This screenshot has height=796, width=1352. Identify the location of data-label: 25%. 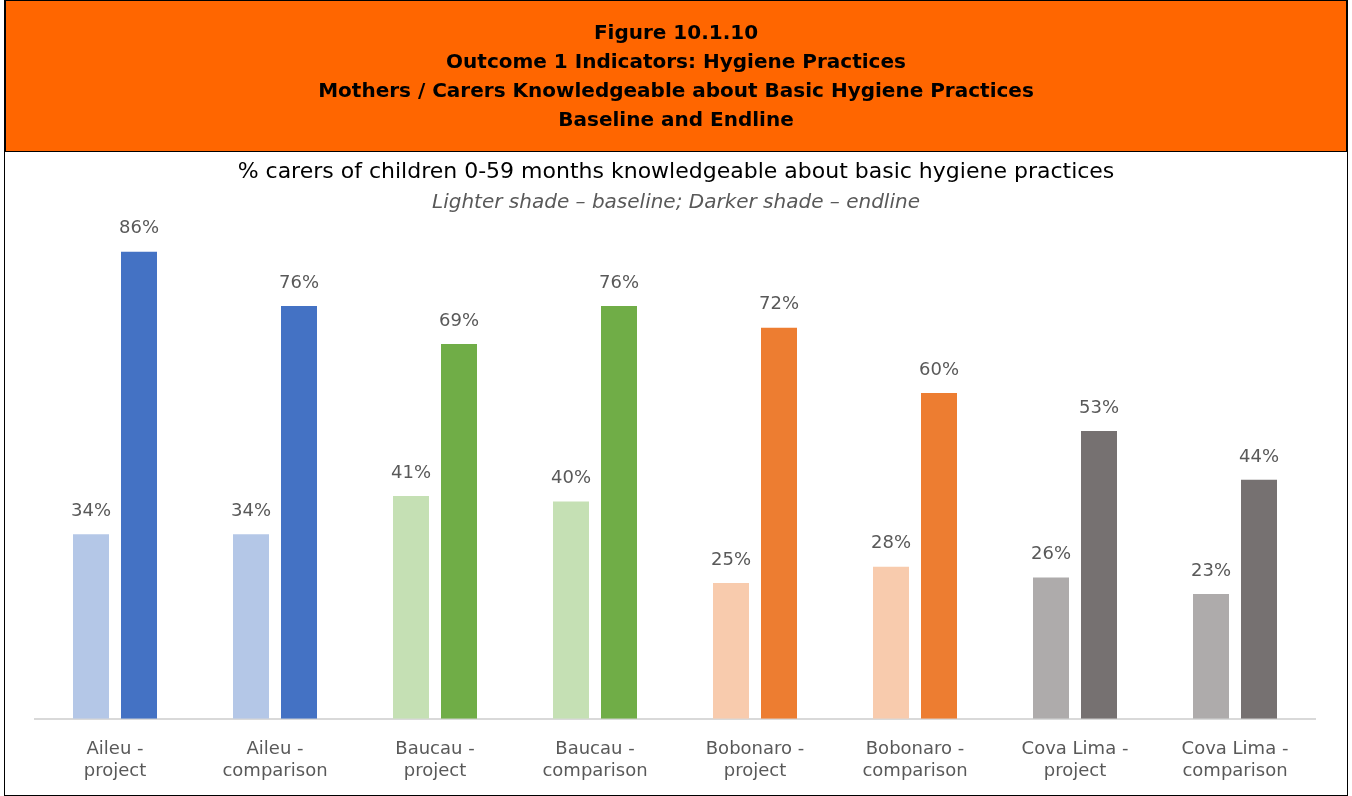
(731, 558).